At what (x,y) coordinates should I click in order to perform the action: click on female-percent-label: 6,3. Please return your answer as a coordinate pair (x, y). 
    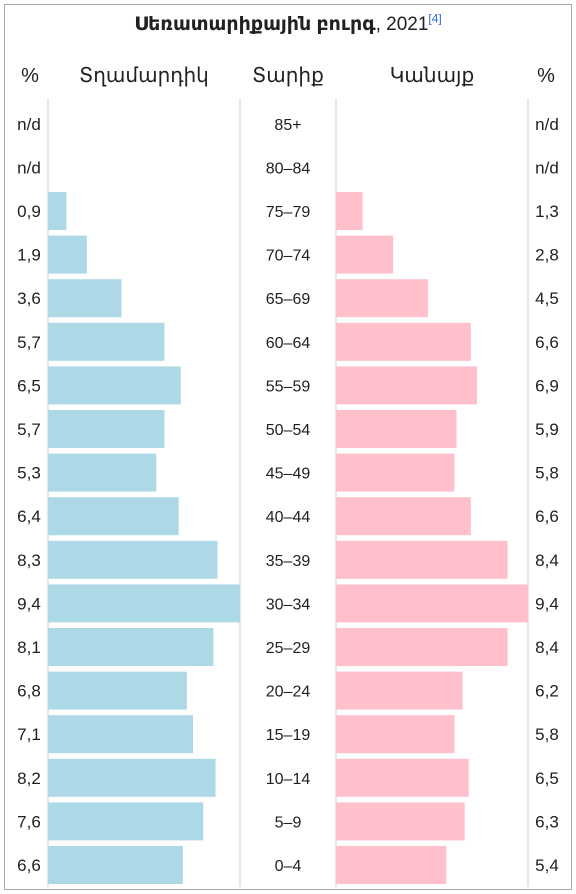
    Looking at the image, I should click on (547, 821).